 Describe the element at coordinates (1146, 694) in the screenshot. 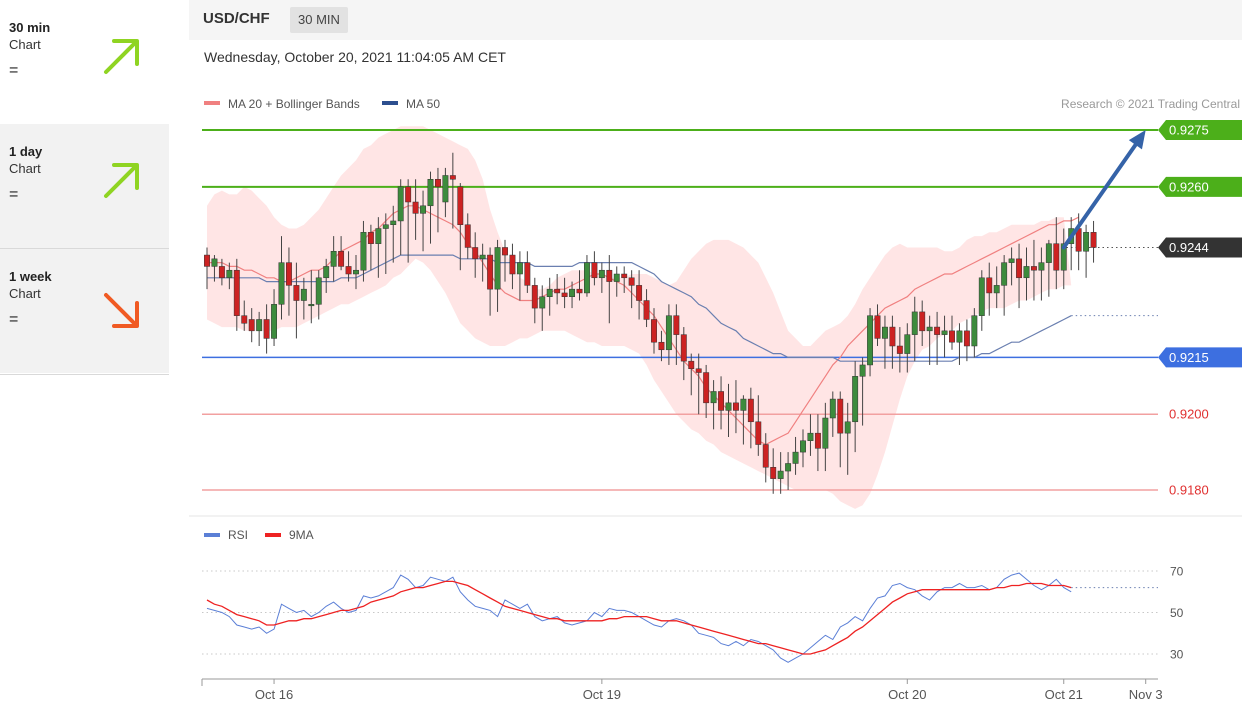

I see `x-tick-label: Nov 3` at that location.